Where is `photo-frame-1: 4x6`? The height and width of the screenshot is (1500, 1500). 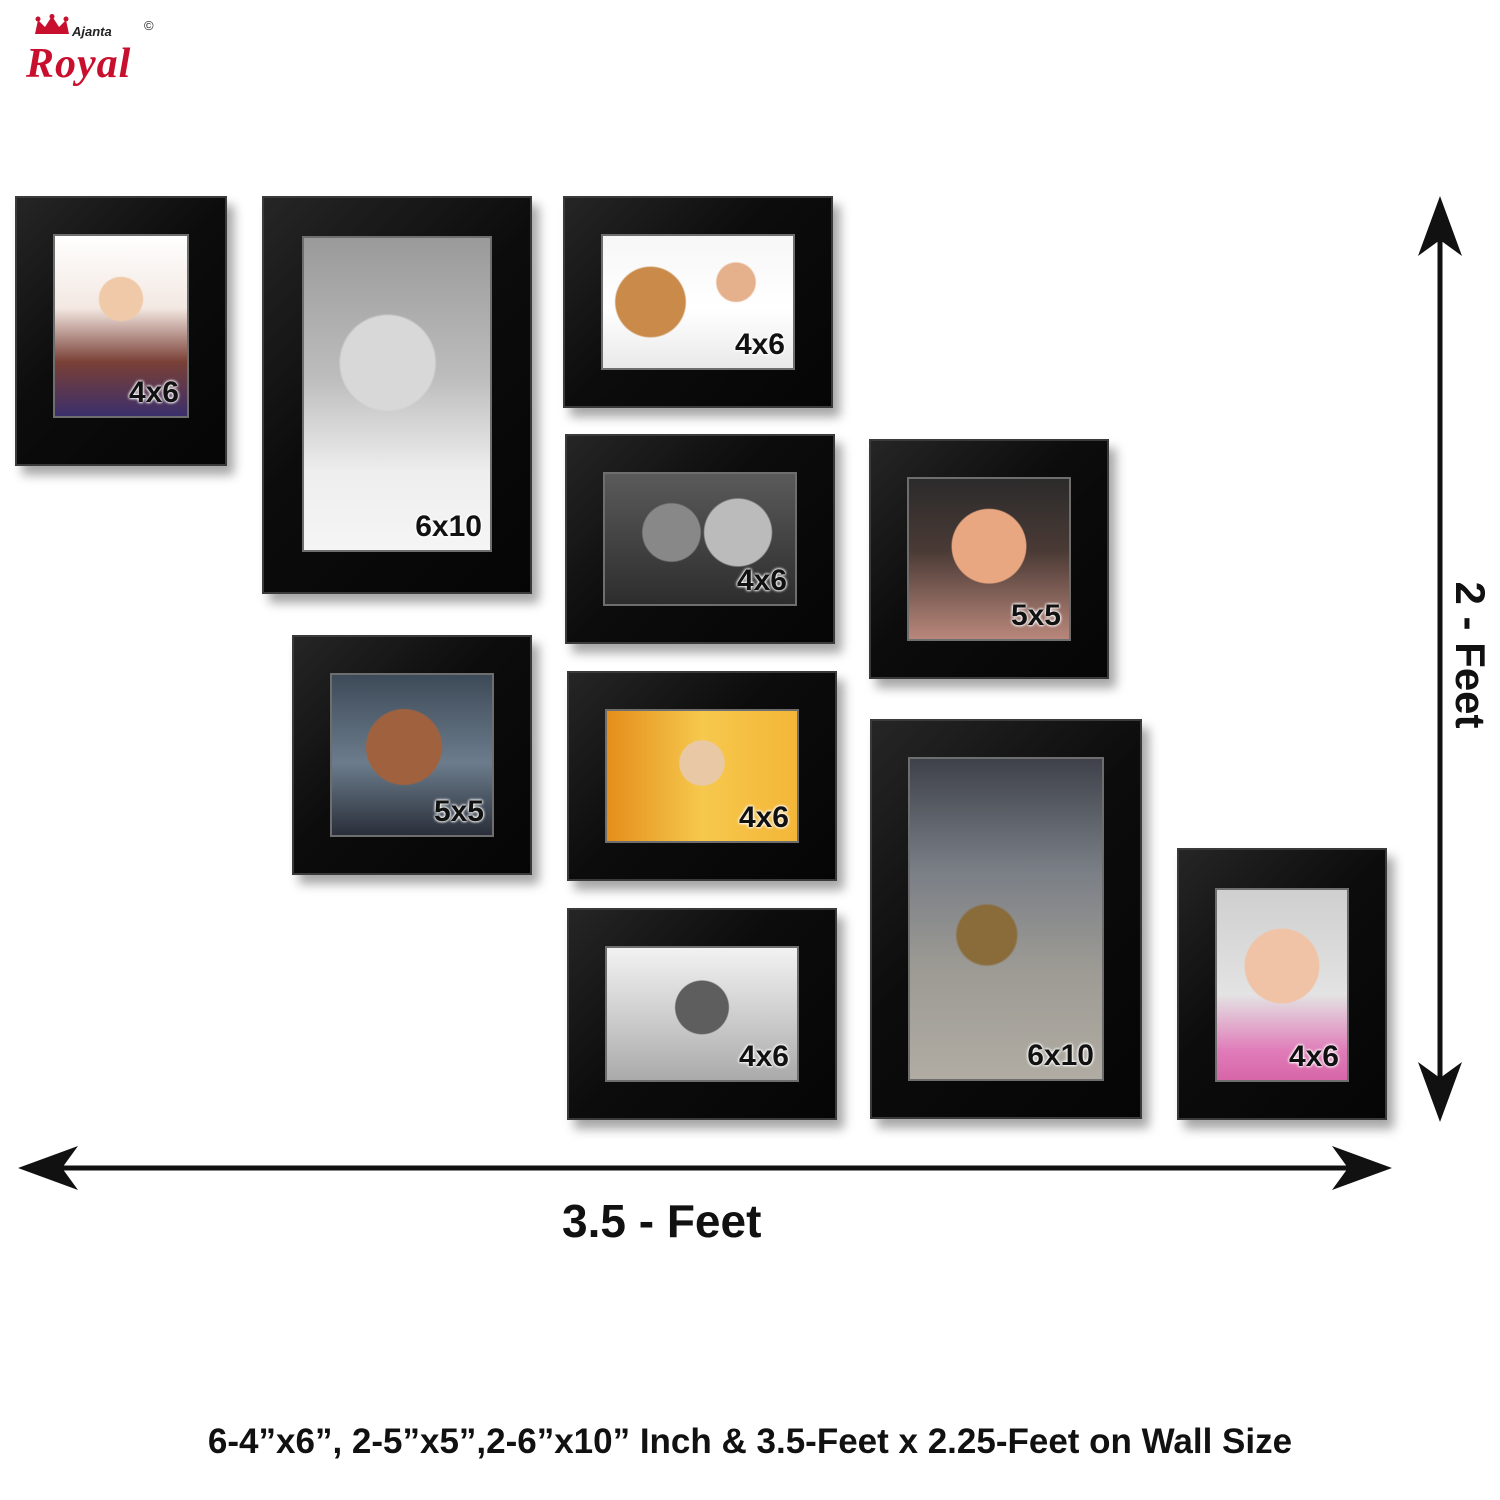
photo-frame-1: 4x6 is located at coordinates (121, 331).